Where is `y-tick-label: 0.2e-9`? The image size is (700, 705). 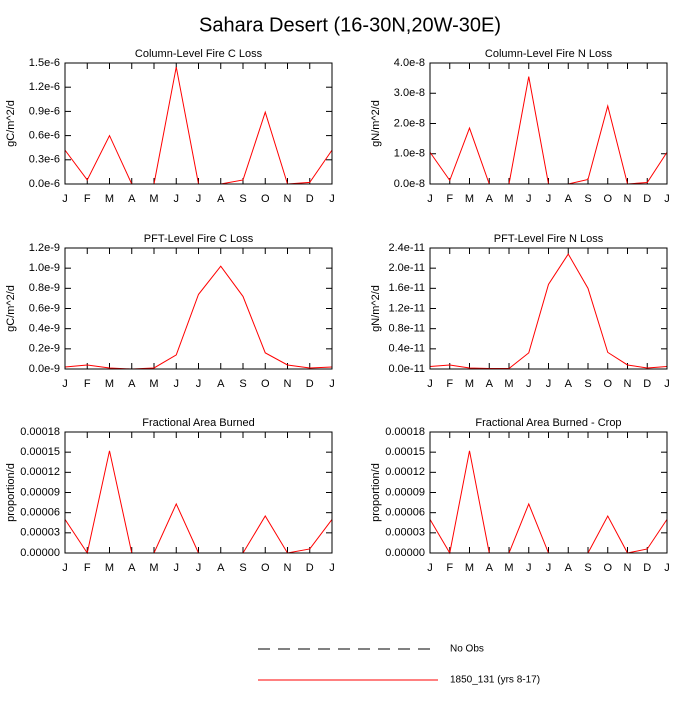 y-tick-label: 0.2e-9 is located at coordinates (44, 349).